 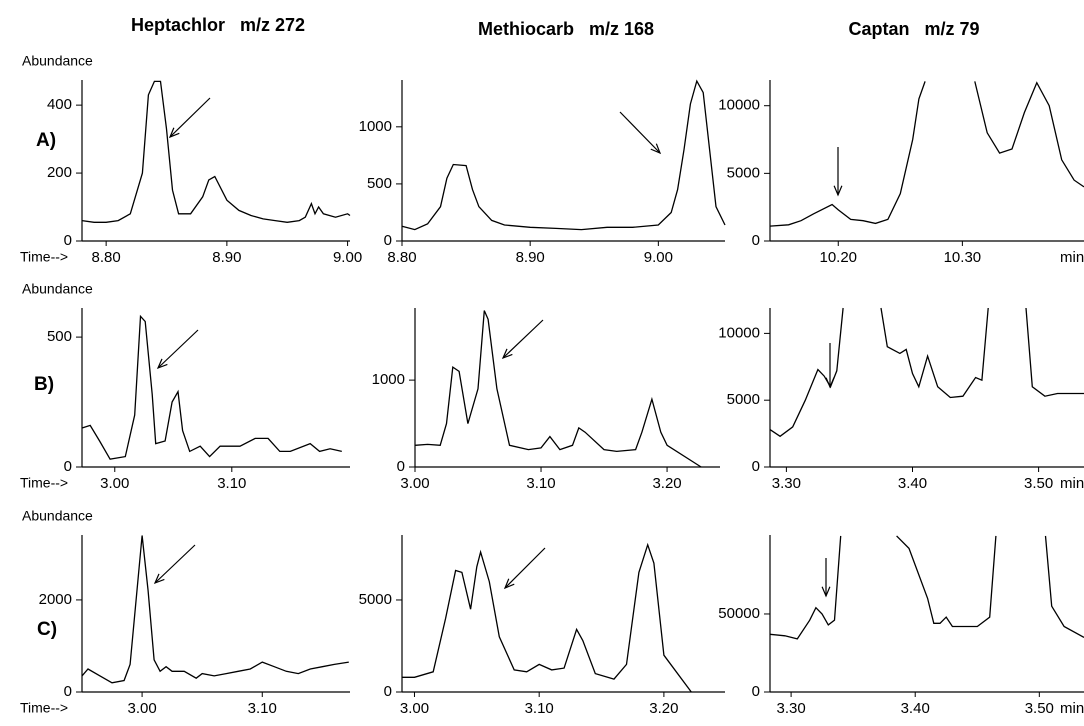 What do you see at coordinates (59, 104) in the screenshot?
I see `y-tick-label: 400` at bounding box center [59, 104].